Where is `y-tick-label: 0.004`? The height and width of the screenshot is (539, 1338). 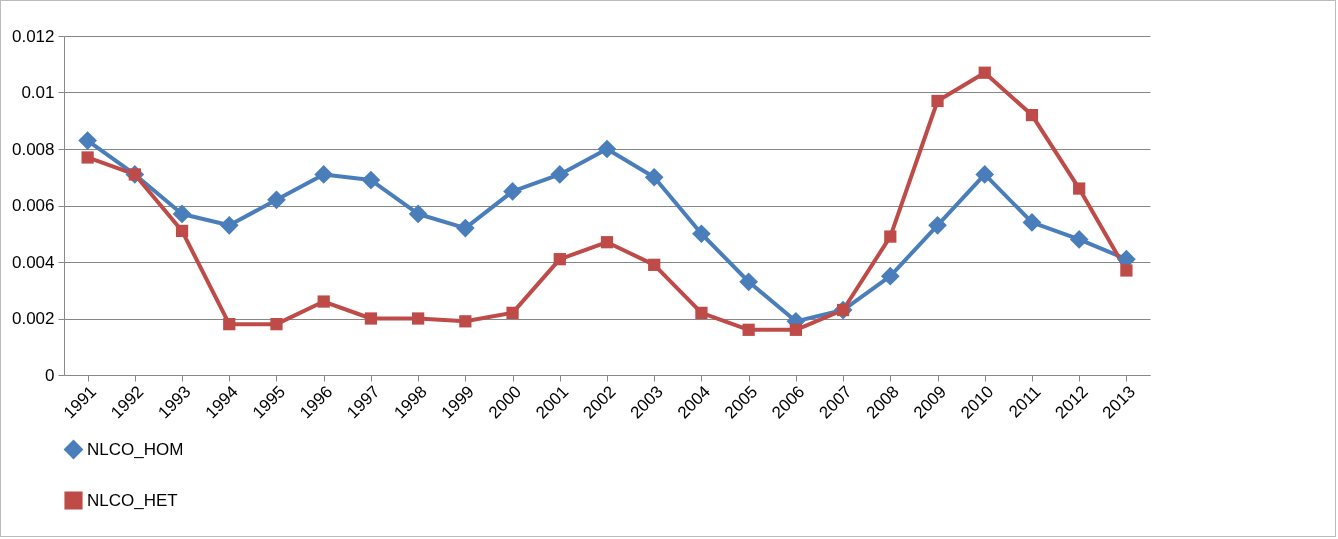 y-tick-label: 0.004 is located at coordinates (33, 262).